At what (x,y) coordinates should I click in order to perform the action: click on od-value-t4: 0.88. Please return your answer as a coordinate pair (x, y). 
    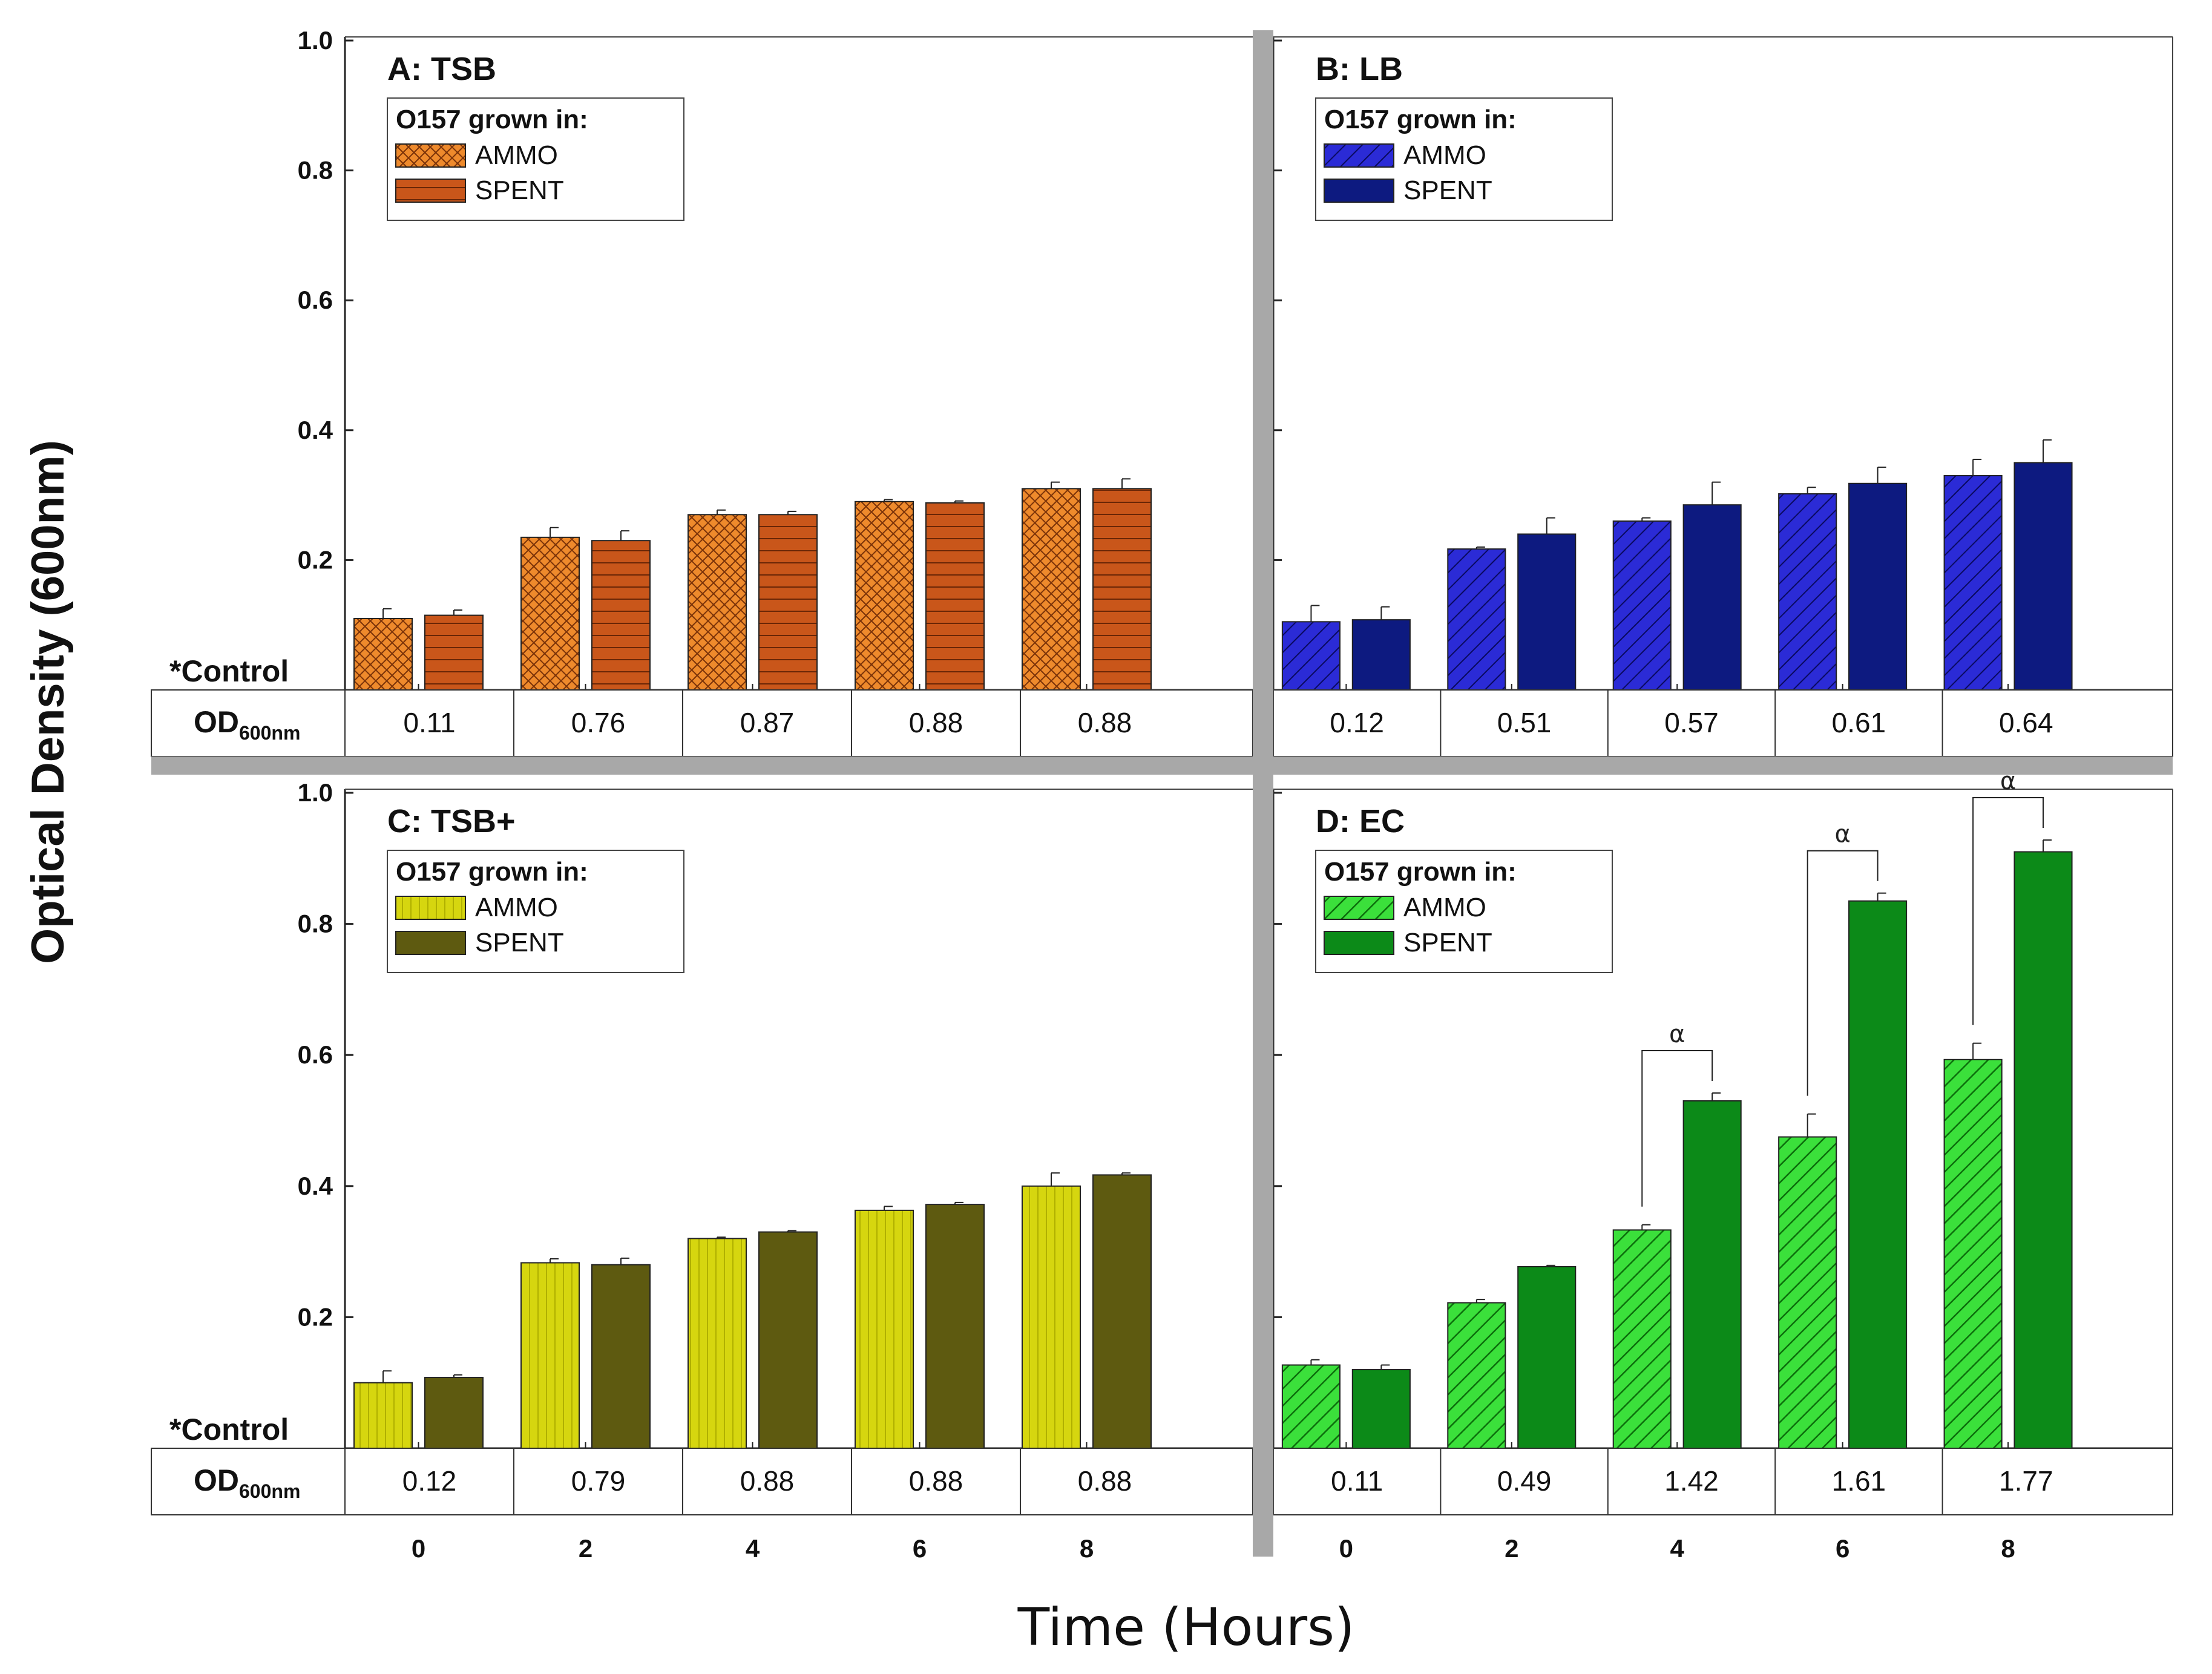
    Looking at the image, I should click on (767, 1481).